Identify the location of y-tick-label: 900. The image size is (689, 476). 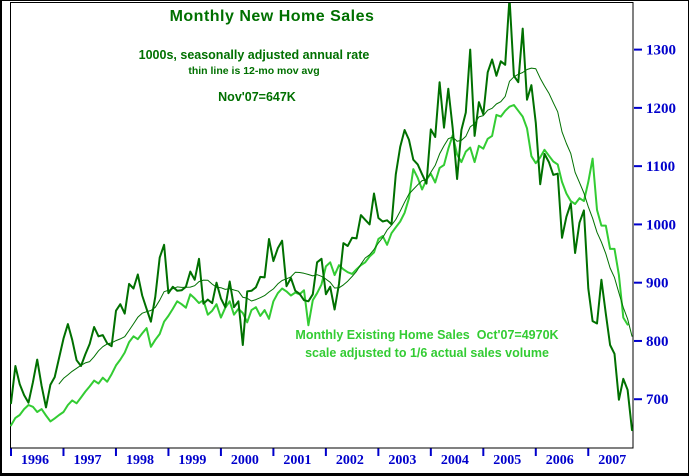
(657, 284).